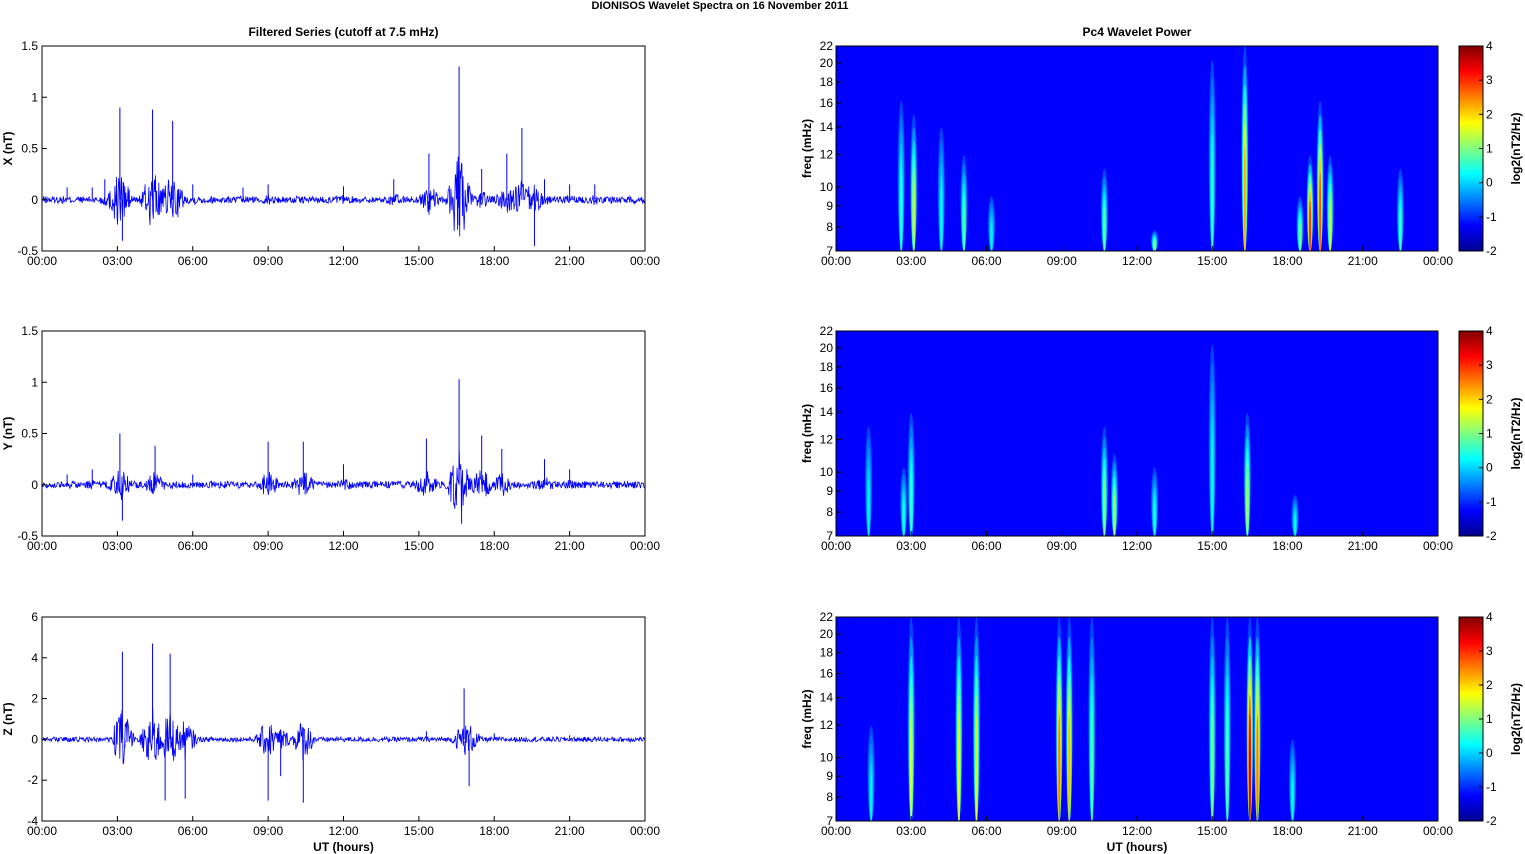  Describe the element at coordinates (8, 149) in the screenshot. I see `y-axis-label: X (nT)` at that location.